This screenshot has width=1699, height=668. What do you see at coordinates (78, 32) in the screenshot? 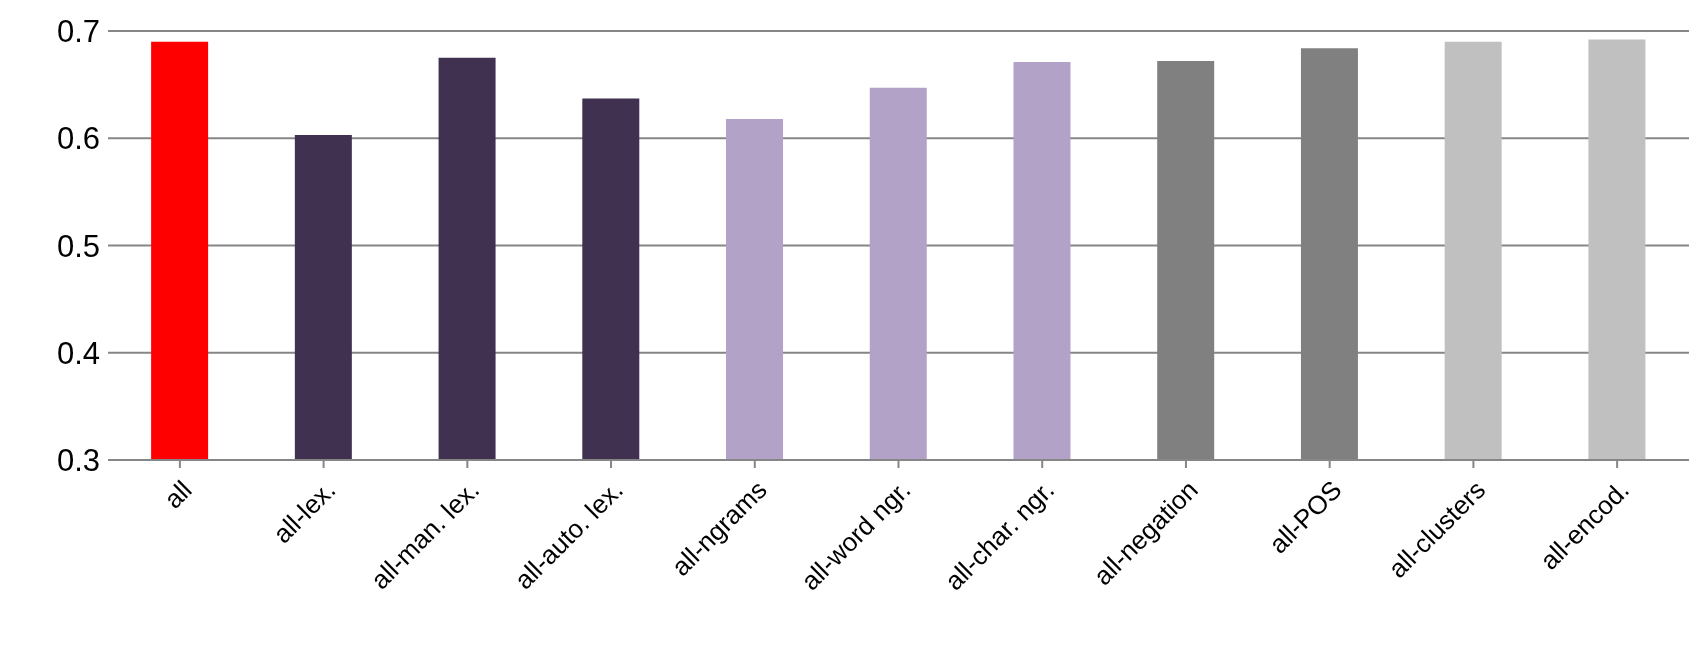
I see `y-tick-label: 0.7` at bounding box center [78, 32].